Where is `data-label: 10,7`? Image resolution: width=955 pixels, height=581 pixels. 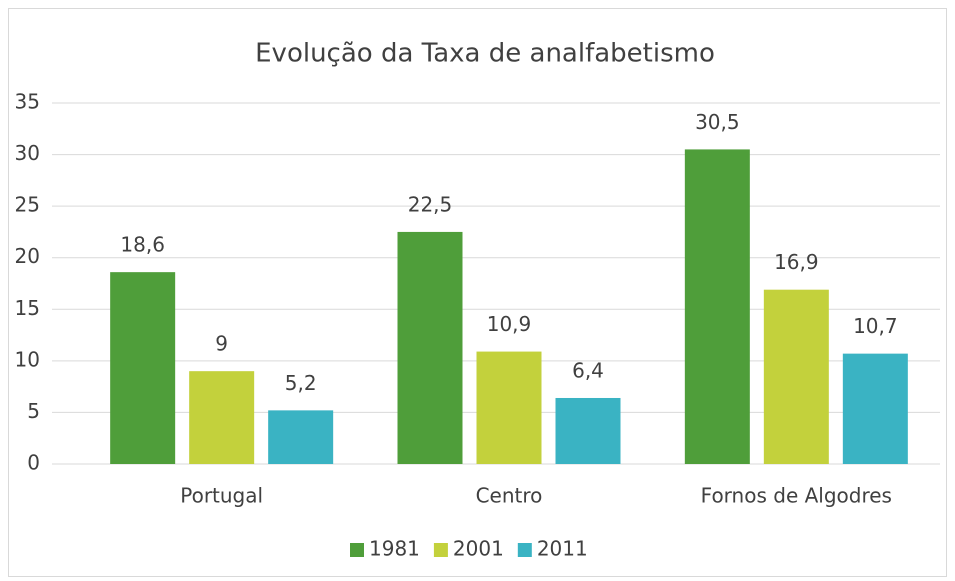 data-label: 10,7 is located at coordinates (875, 326).